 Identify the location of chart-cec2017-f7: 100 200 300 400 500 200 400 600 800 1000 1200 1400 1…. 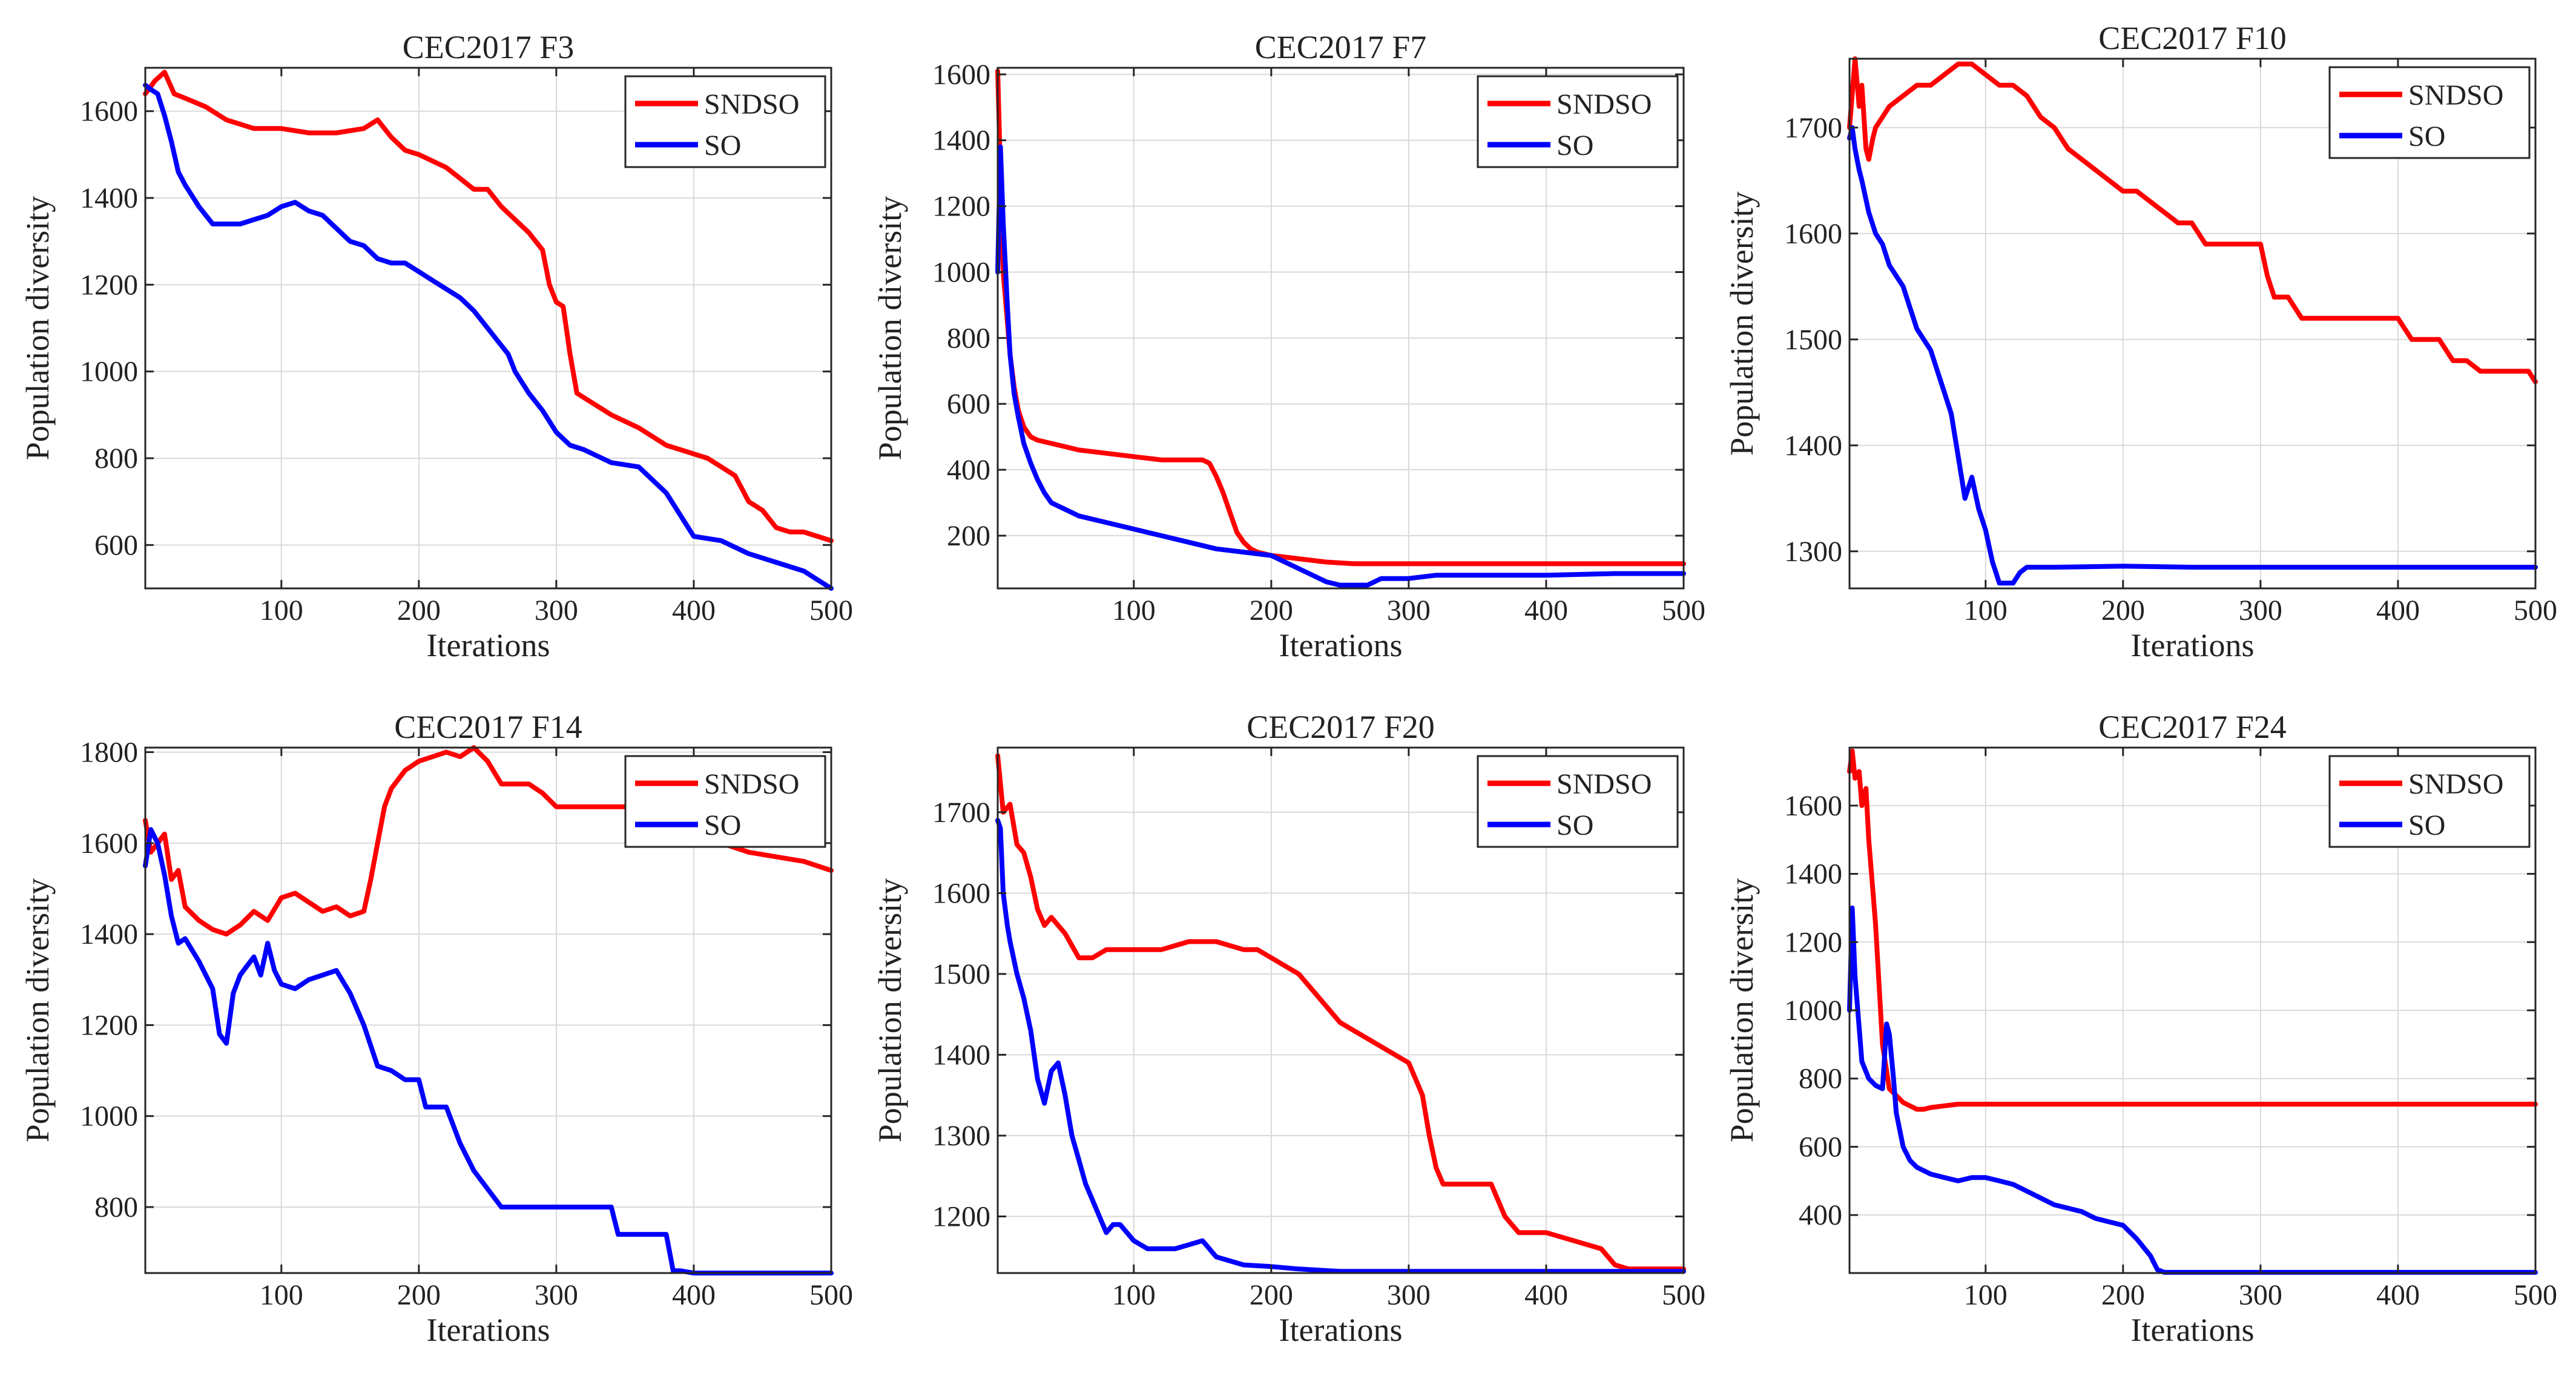
(1288, 346).